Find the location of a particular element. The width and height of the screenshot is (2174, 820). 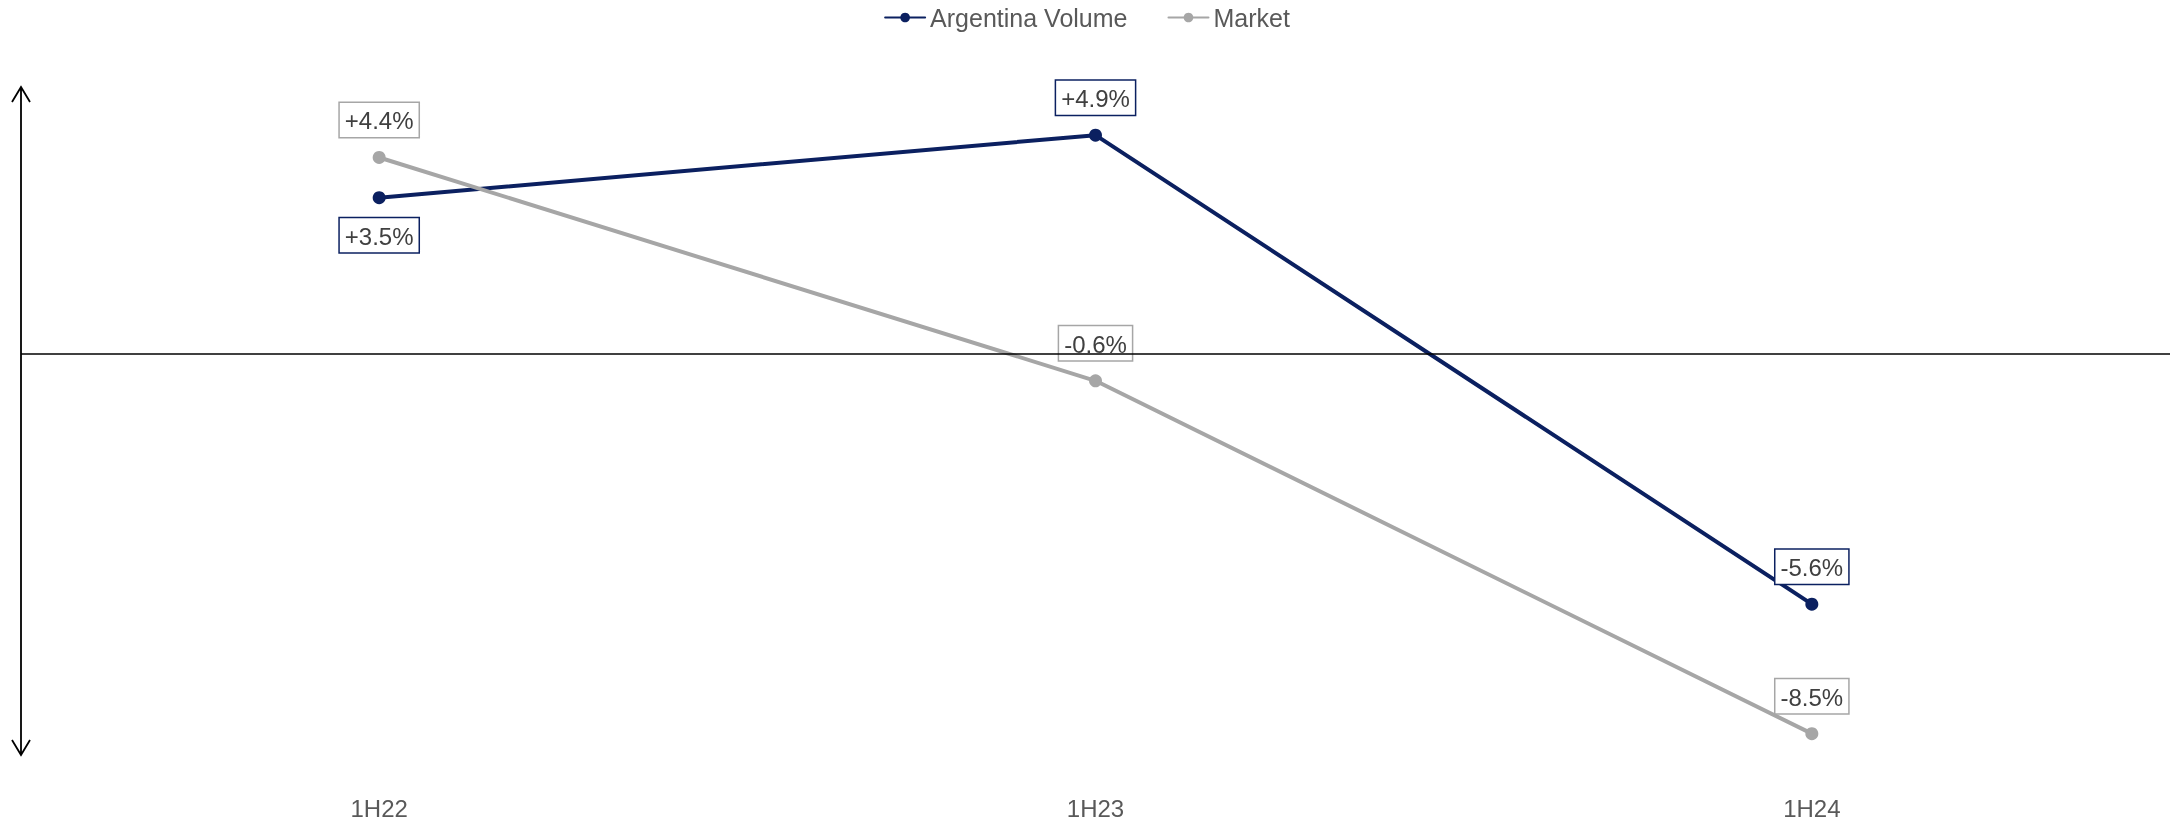

legend-label: Market is located at coordinates (1251, 17).